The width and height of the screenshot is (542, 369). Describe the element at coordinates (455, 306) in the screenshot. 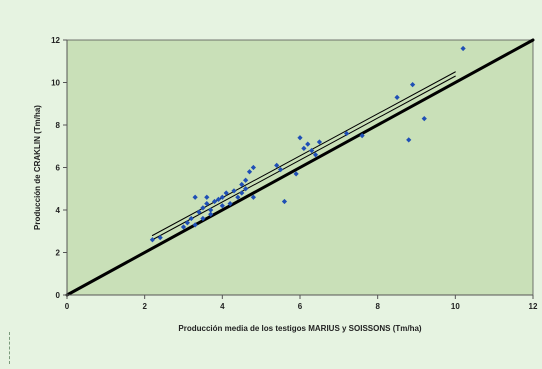

I see `x-tick-label: 10` at that location.